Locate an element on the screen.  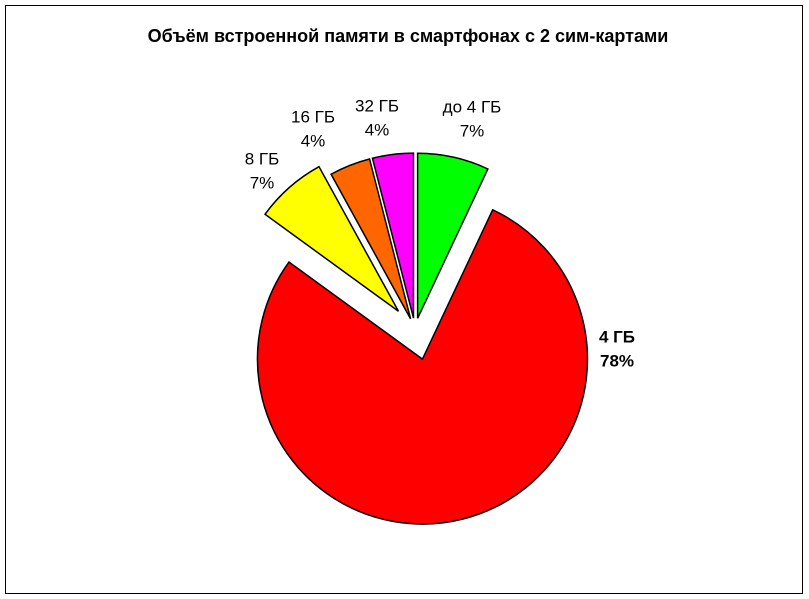
slice-category-label: 4 ГБ is located at coordinates (617, 336).